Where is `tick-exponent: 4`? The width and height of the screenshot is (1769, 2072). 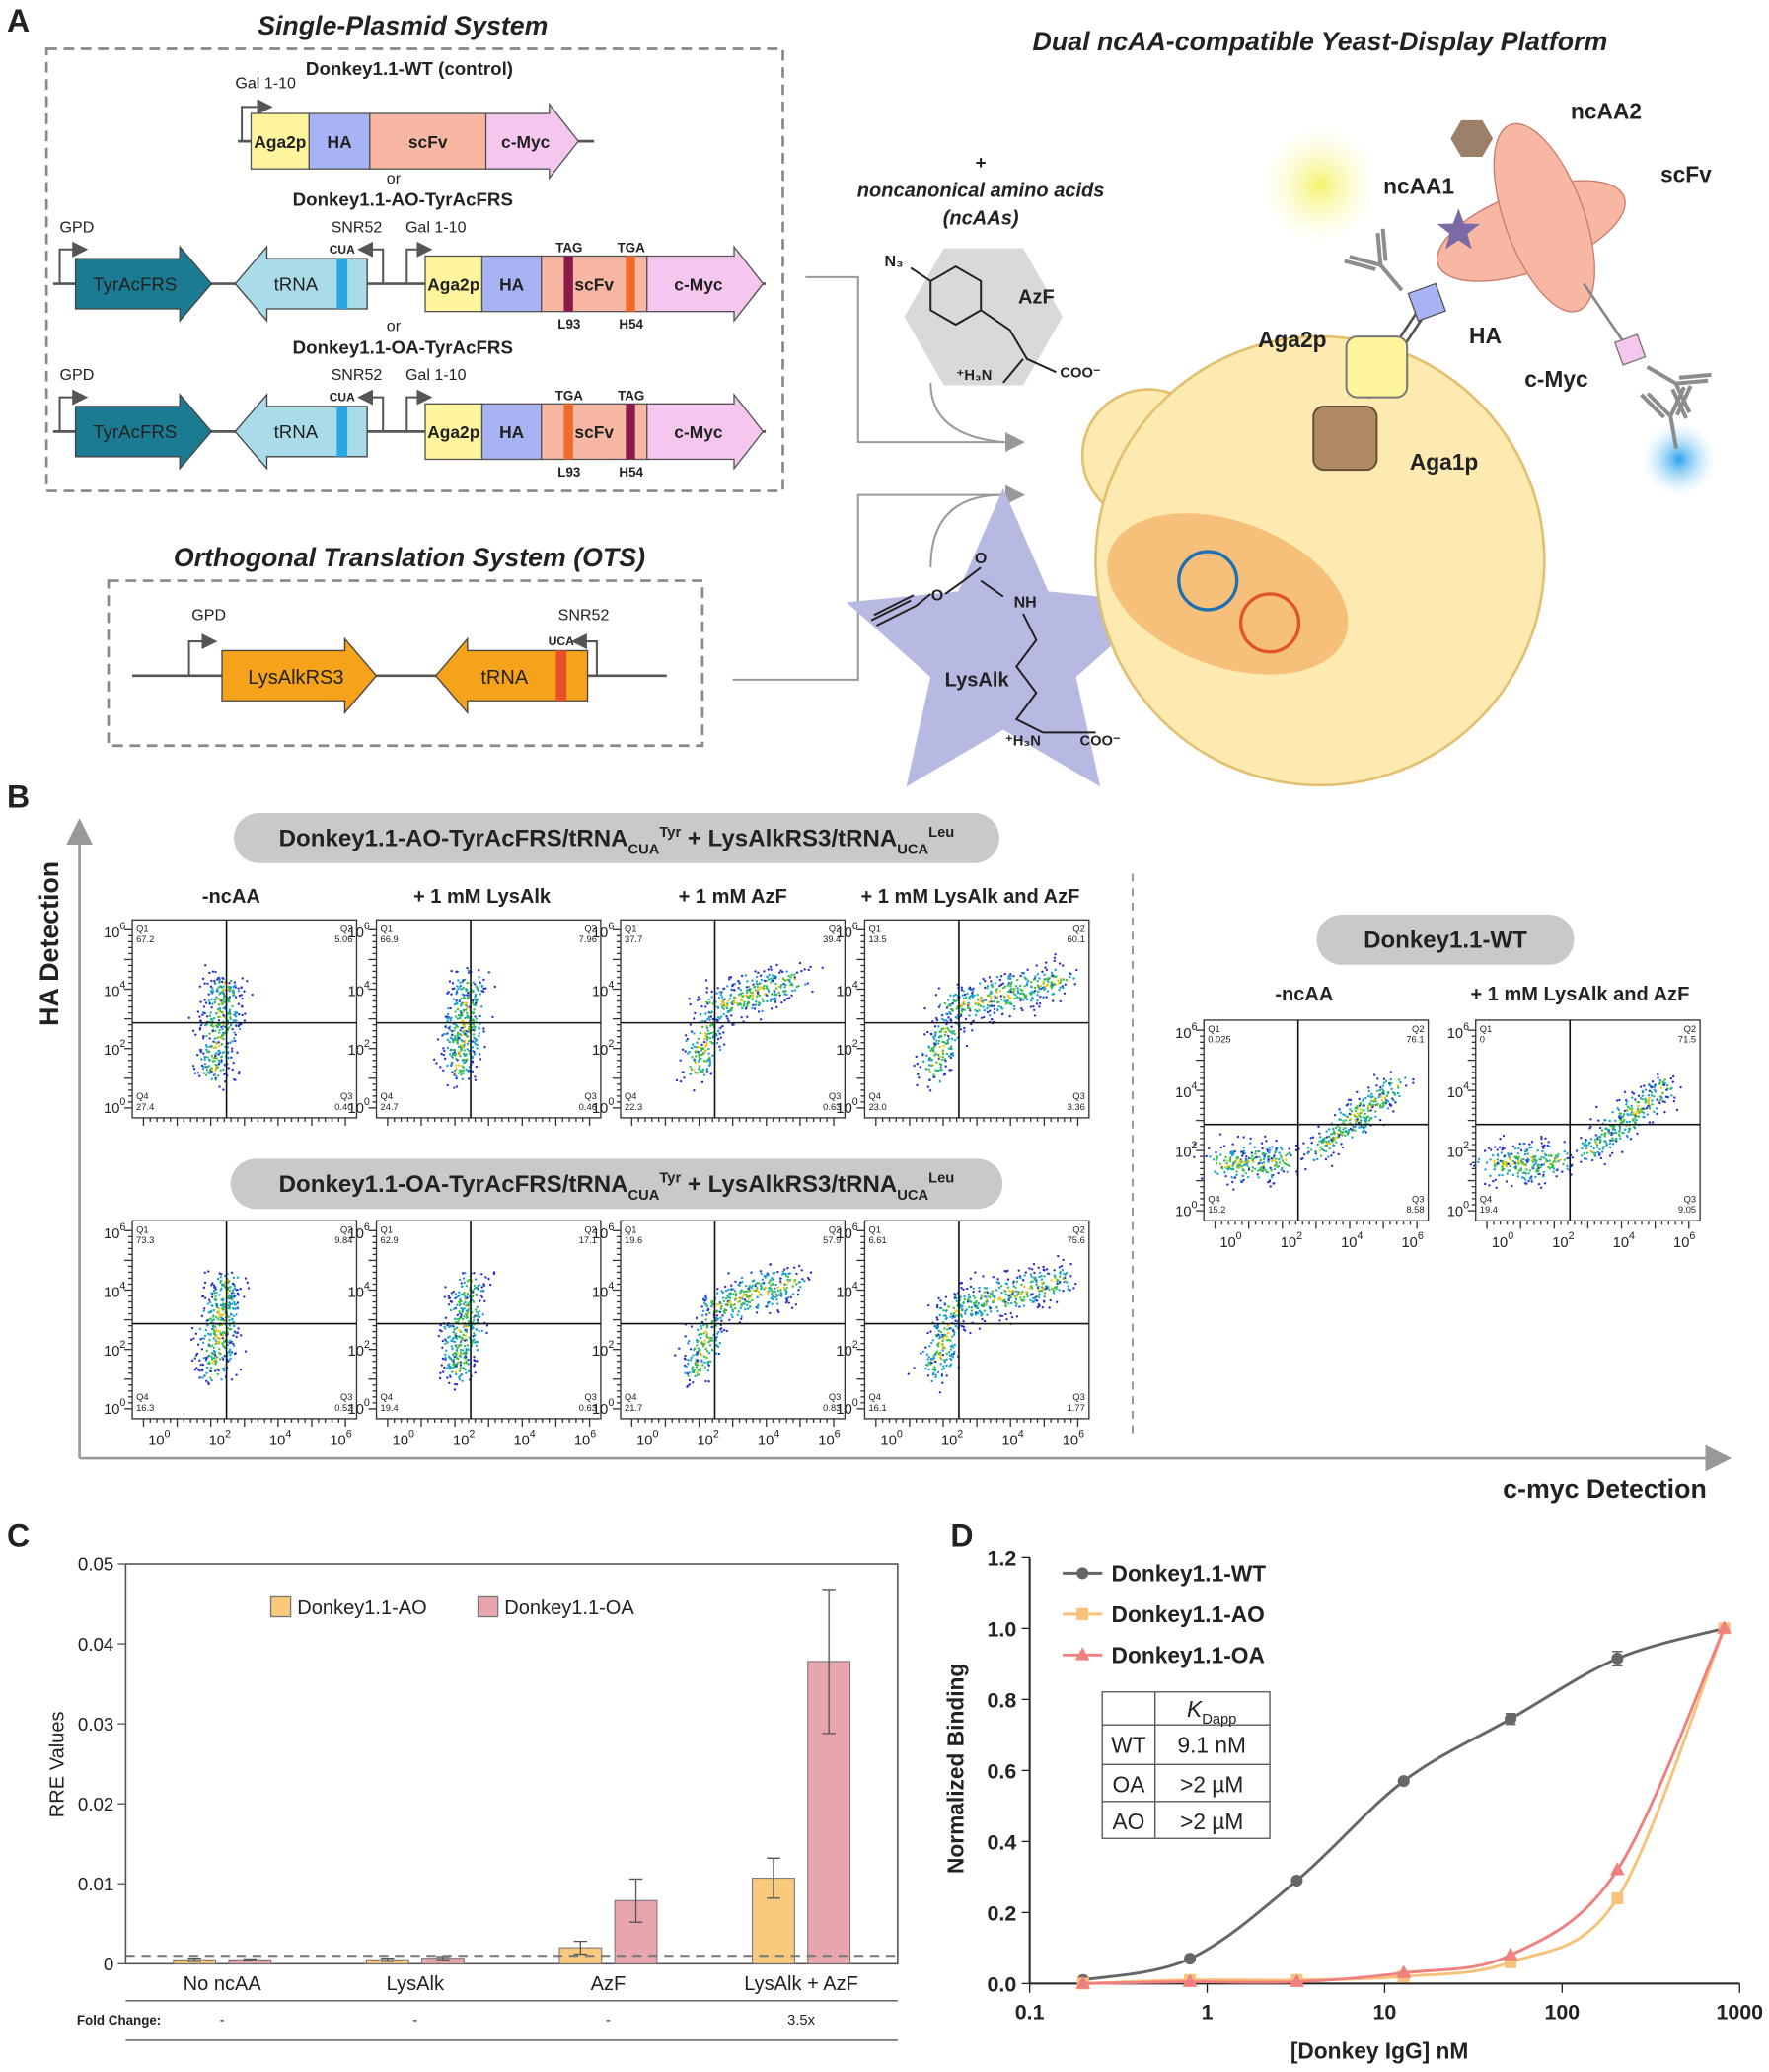 tick-exponent: 4 is located at coordinates (611, 1286).